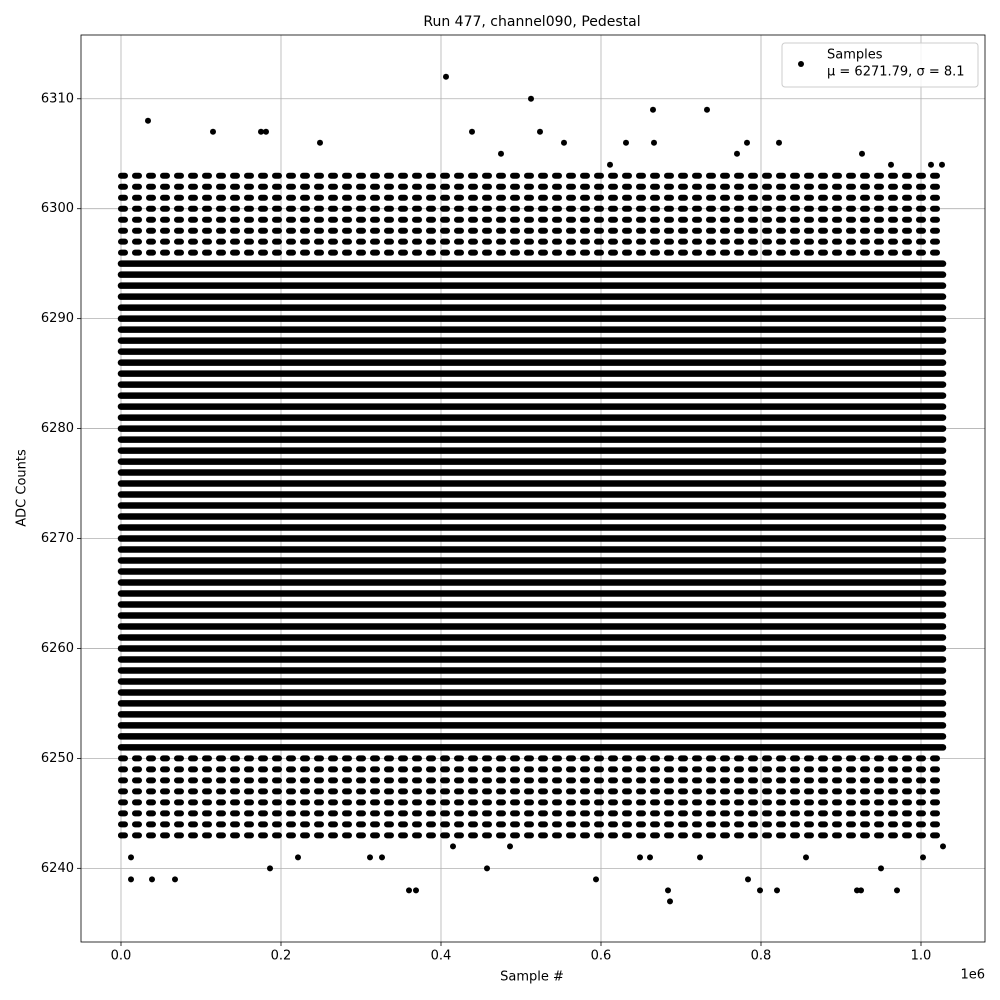  What do you see at coordinates (896, 72) in the screenshot?
I see `legend-note: μ = 6271.79, σ = 8.1` at bounding box center [896, 72].